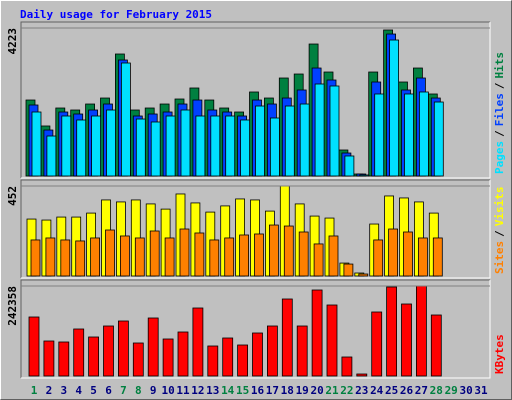 The image size is (512, 400). I want to click on x-tick-label: 30, so click(465, 390).